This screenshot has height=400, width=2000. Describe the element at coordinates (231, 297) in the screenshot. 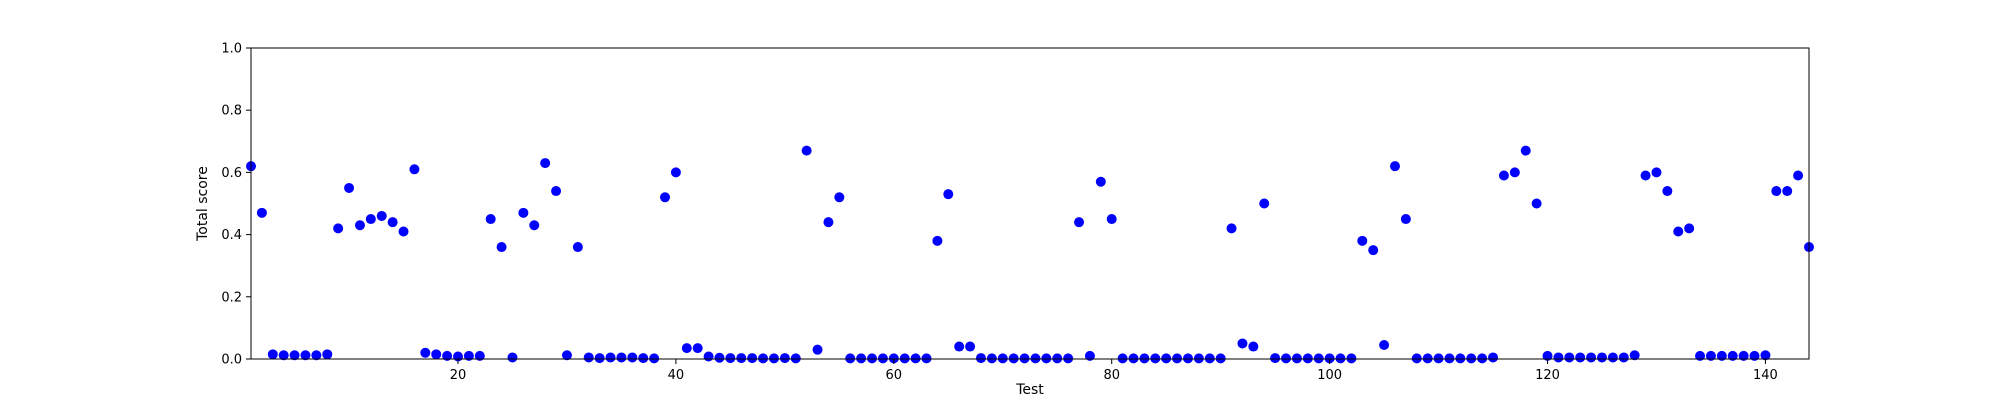

I see `y-tick-label: 0.2` at that location.